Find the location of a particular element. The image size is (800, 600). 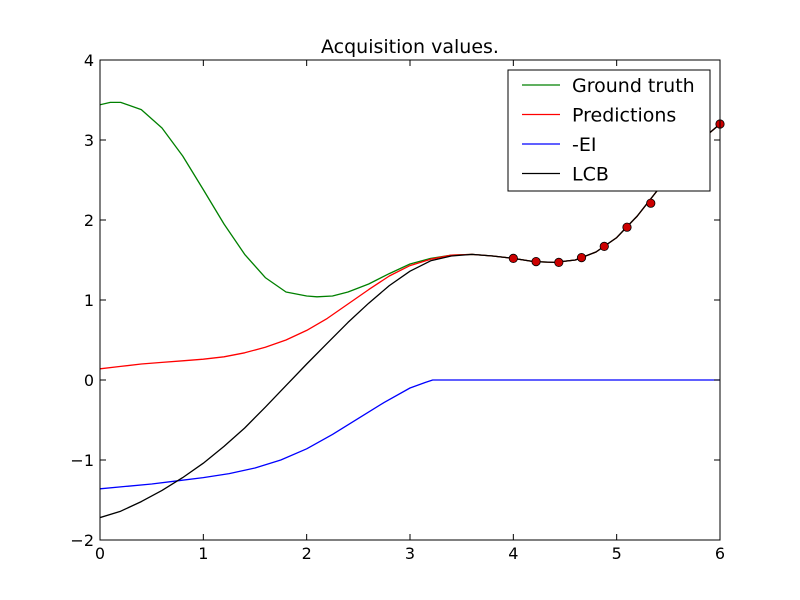

legend-label: LCB is located at coordinates (590, 175).